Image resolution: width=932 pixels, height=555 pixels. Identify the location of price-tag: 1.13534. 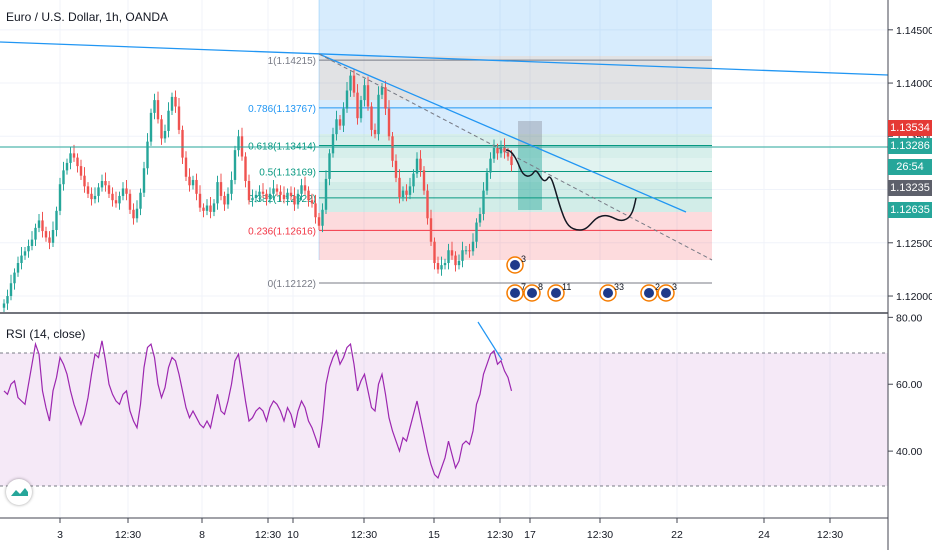
(910, 128).